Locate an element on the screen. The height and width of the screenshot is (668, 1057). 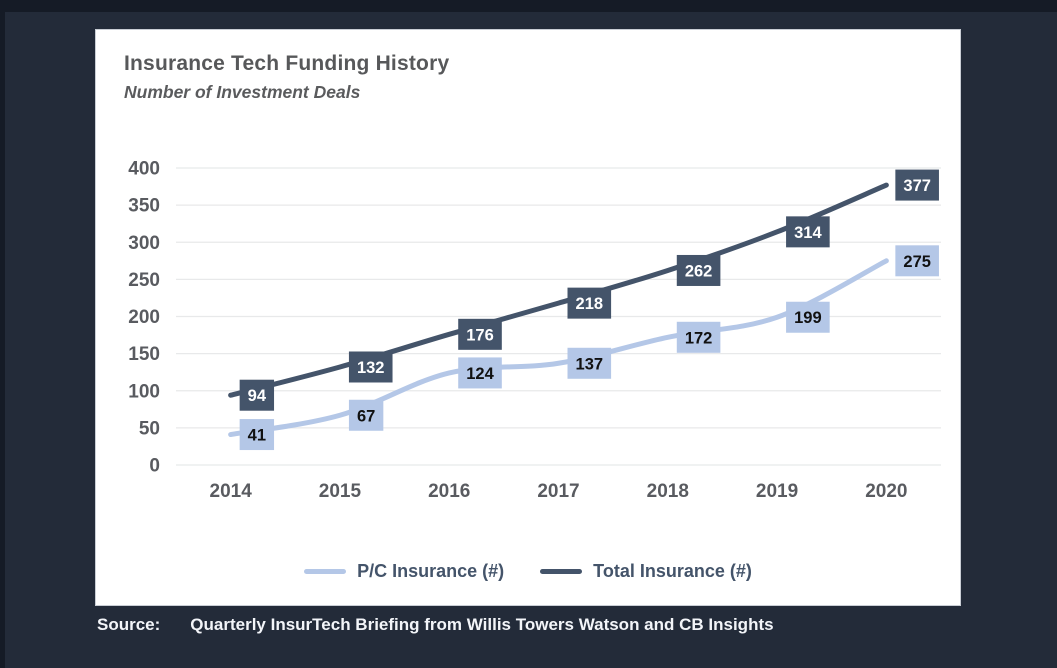
y-axis-tick-label: 100 is located at coordinates (144, 391).